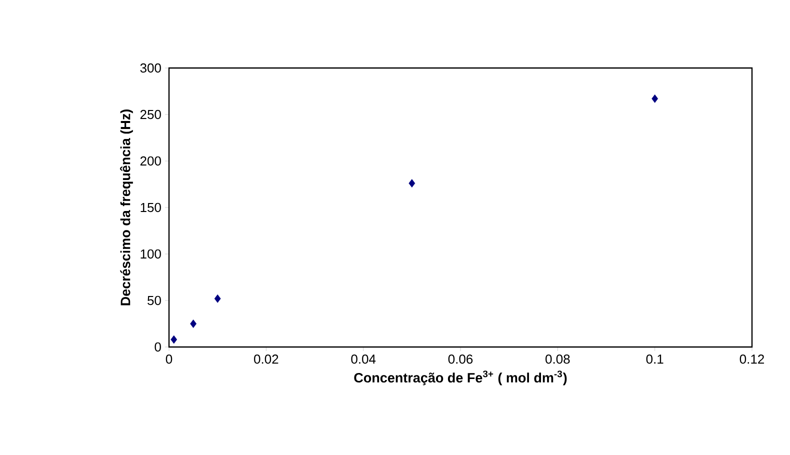  I want to click on x-tick-label: 0.04, so click(363, 359).